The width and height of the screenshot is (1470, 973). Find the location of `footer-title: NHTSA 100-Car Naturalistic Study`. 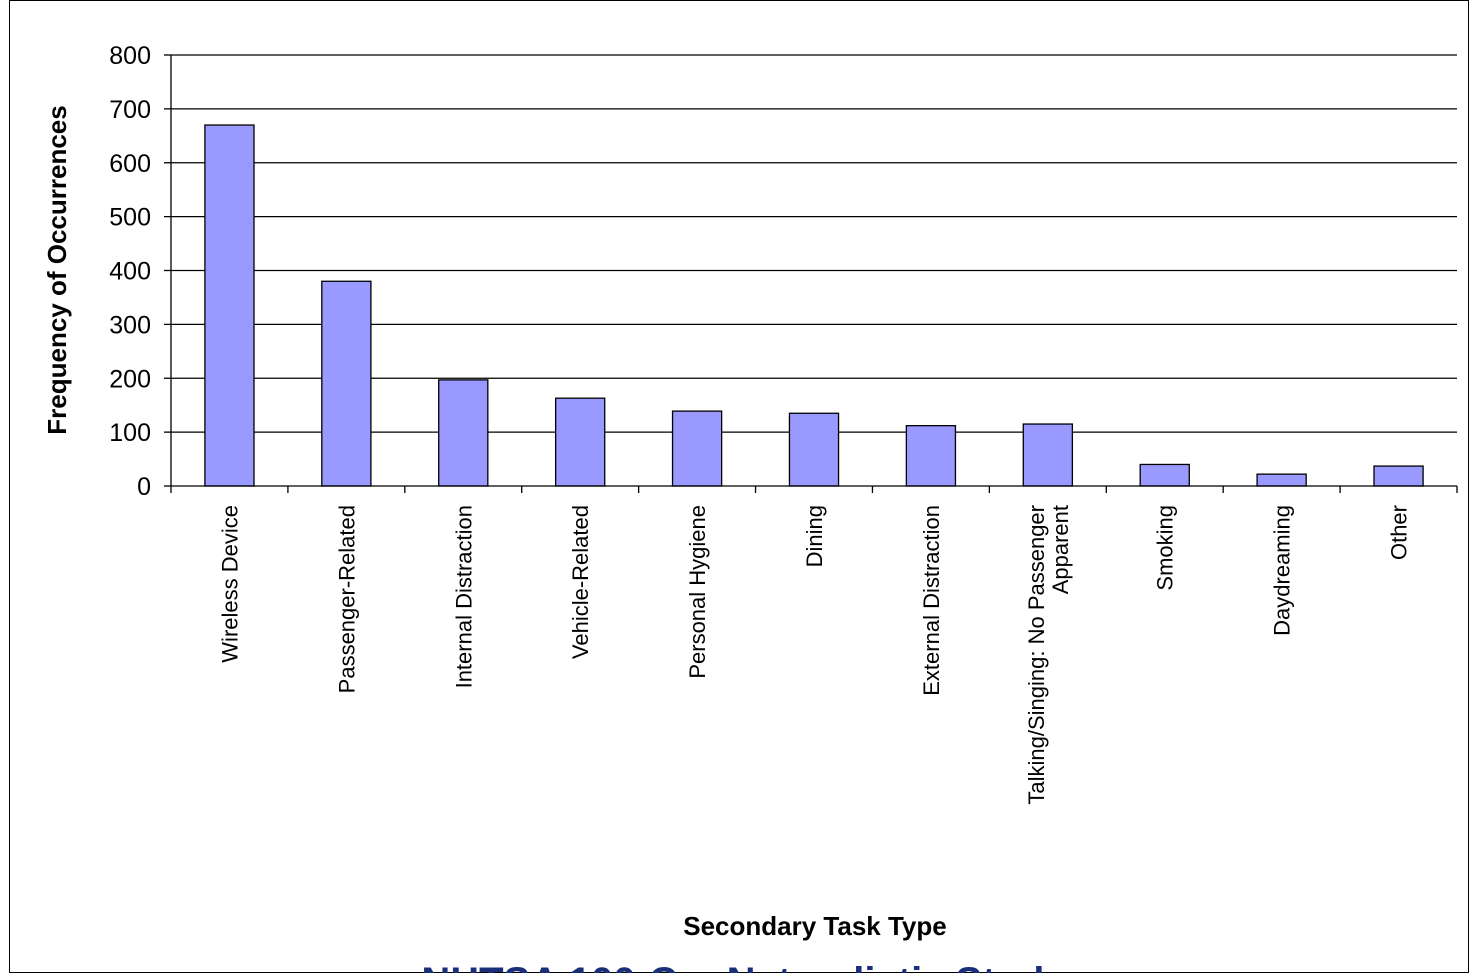

footer-title: NHTSA 100-Car Naturalistic Study is located at coordinates (744, 966).